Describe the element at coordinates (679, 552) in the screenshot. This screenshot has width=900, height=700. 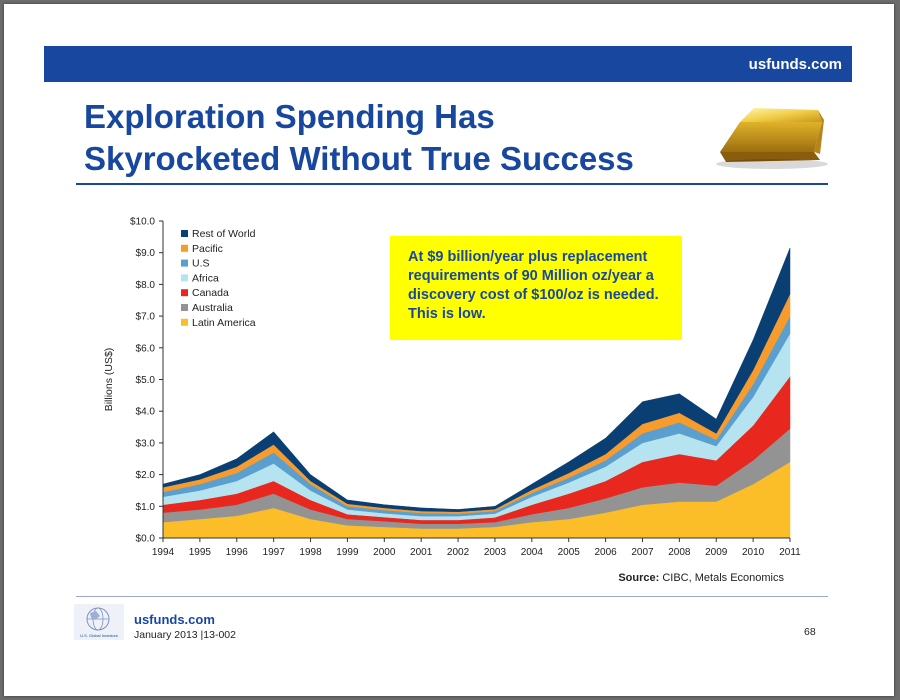
I see `x-tick-label: 2008` at that location.